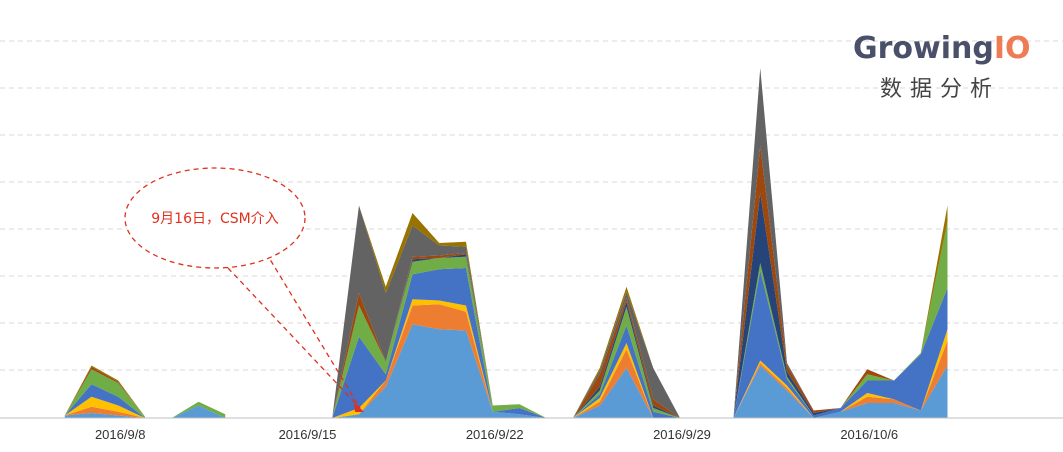  I want to click on x-tick-label: 2016/9/8, so click(120, 434).